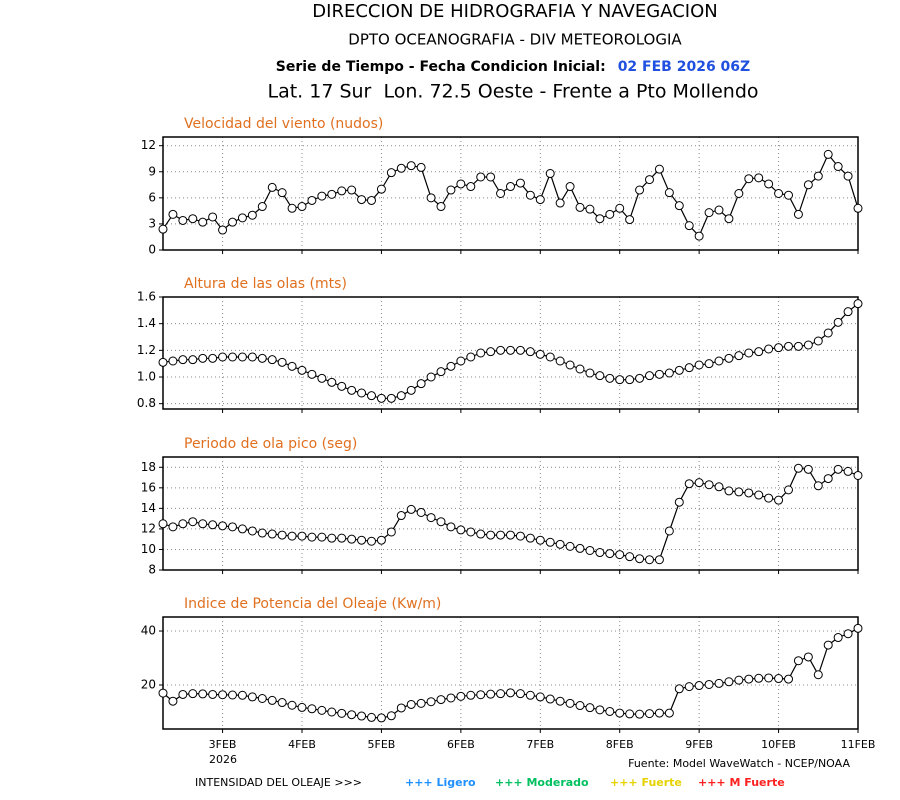 This screenshot has width=900, height=800. I want to click on x-tick-label: 5FEB, so click(382, 744).